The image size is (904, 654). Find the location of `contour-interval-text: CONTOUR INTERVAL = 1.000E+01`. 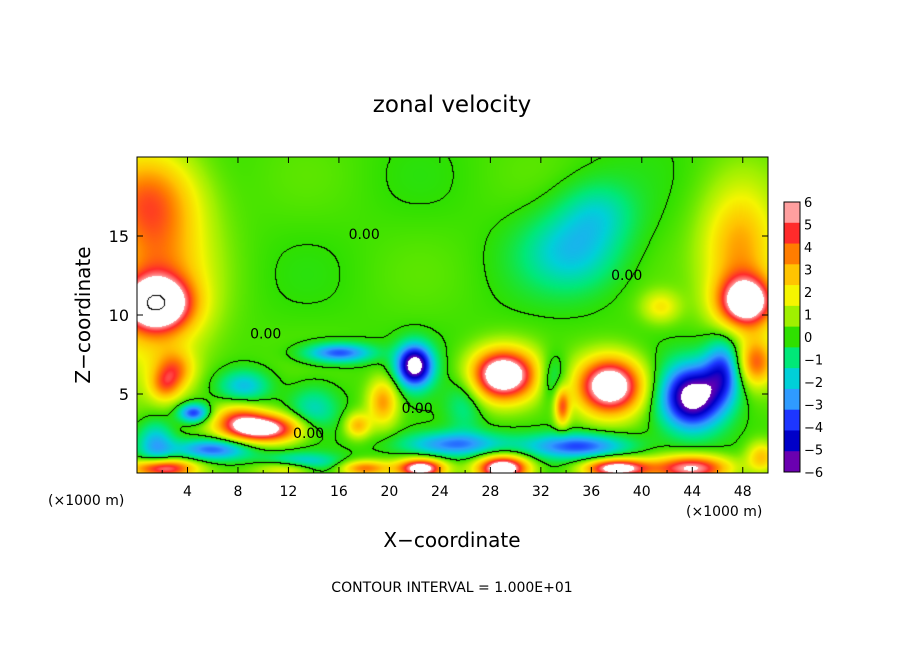

contour-interval-text: CONTOUR INTERVAL = 1.000E+01 is located at coordinates (451, 588).